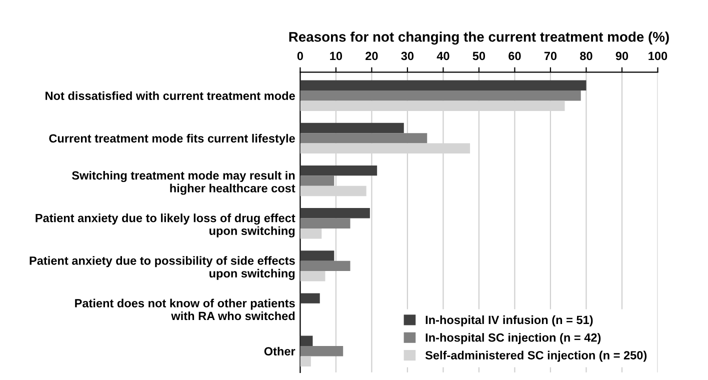  I want to click on y-tick-label: Patient does not know of other patients with RA who switched, so click(185, 309).